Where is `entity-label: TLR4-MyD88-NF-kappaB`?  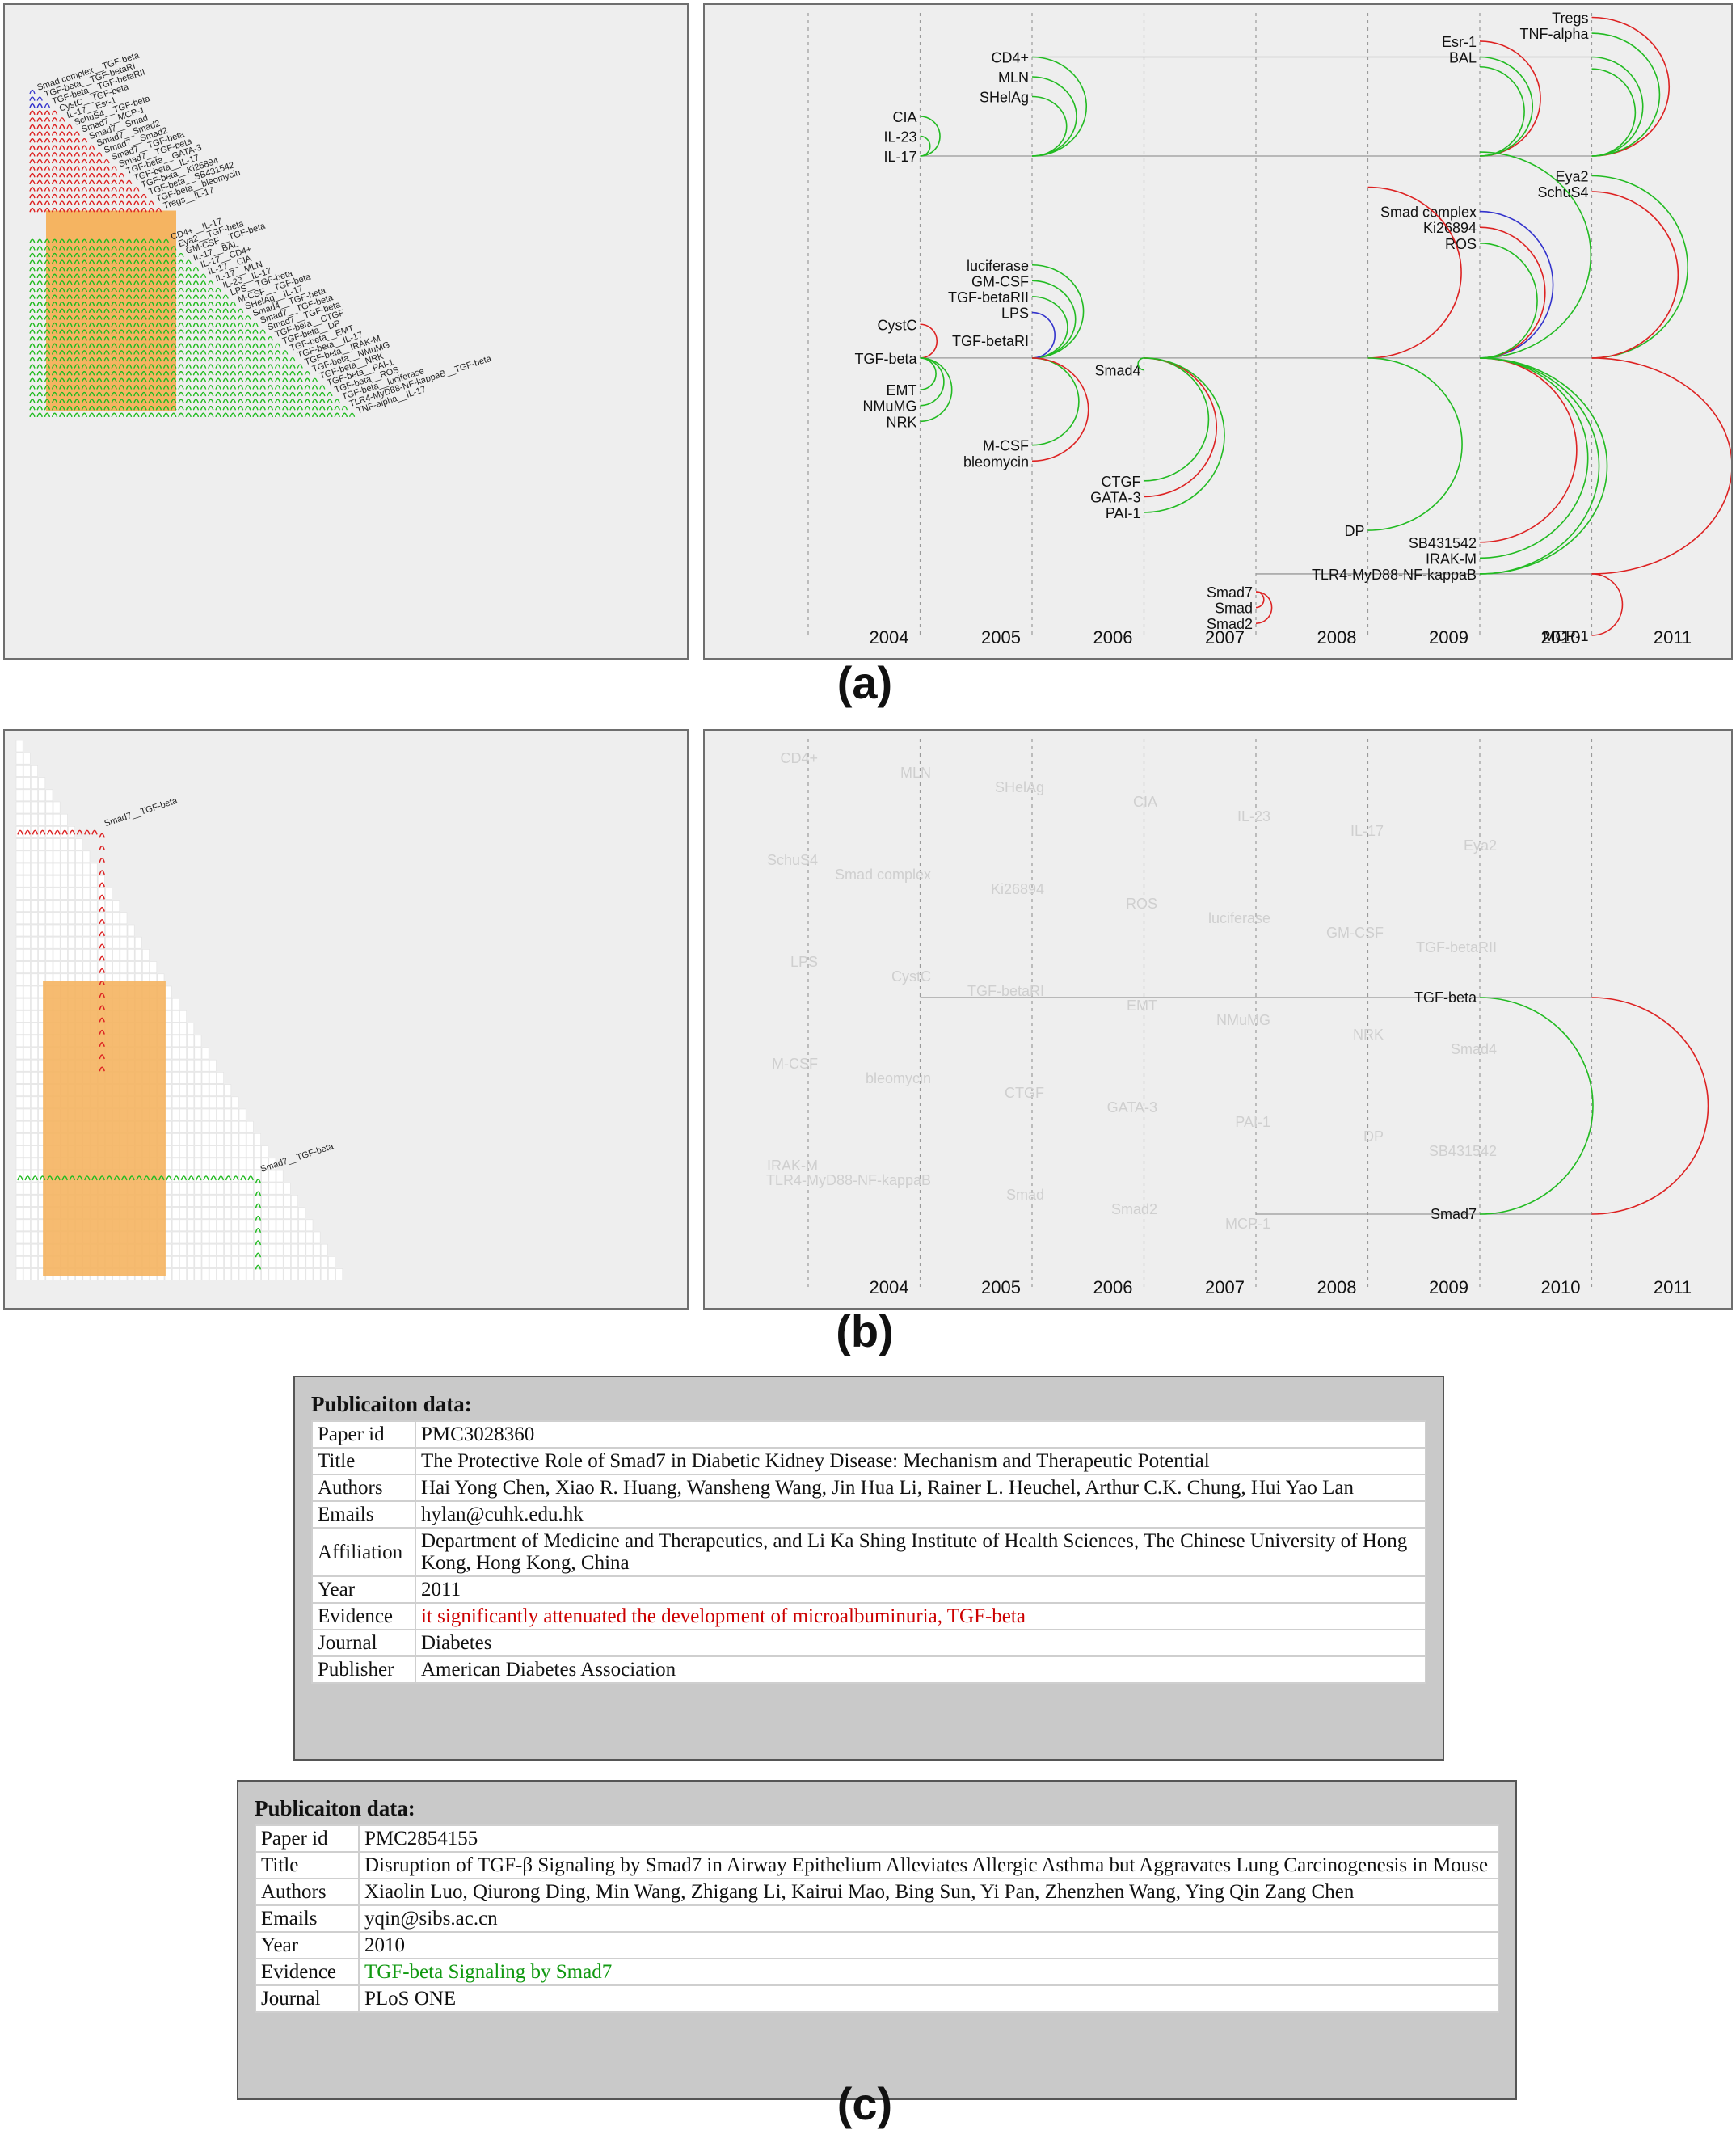 entity-label: TLR4-MyD88-NF-kappaB is located at coordinates (1394, 575).